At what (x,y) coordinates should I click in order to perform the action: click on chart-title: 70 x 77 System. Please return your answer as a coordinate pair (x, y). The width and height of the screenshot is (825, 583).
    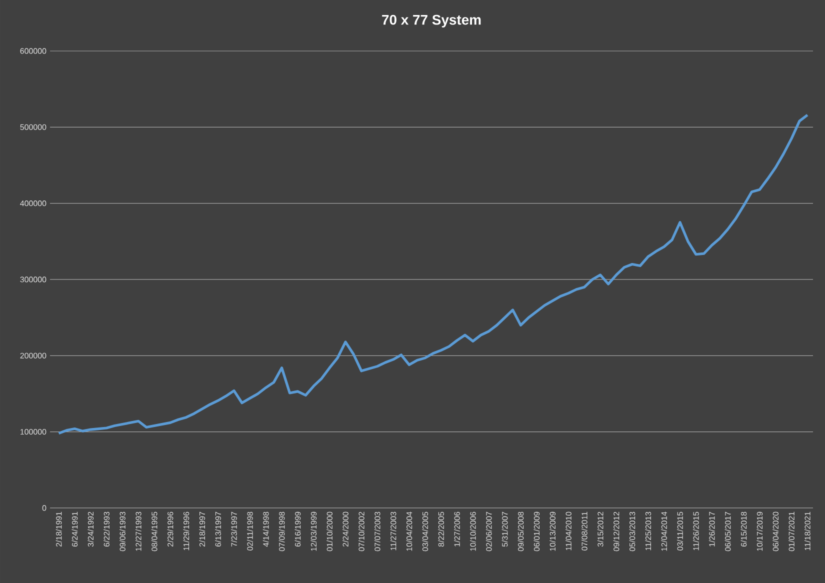
    Looking at the image, I should click on (431, 21).